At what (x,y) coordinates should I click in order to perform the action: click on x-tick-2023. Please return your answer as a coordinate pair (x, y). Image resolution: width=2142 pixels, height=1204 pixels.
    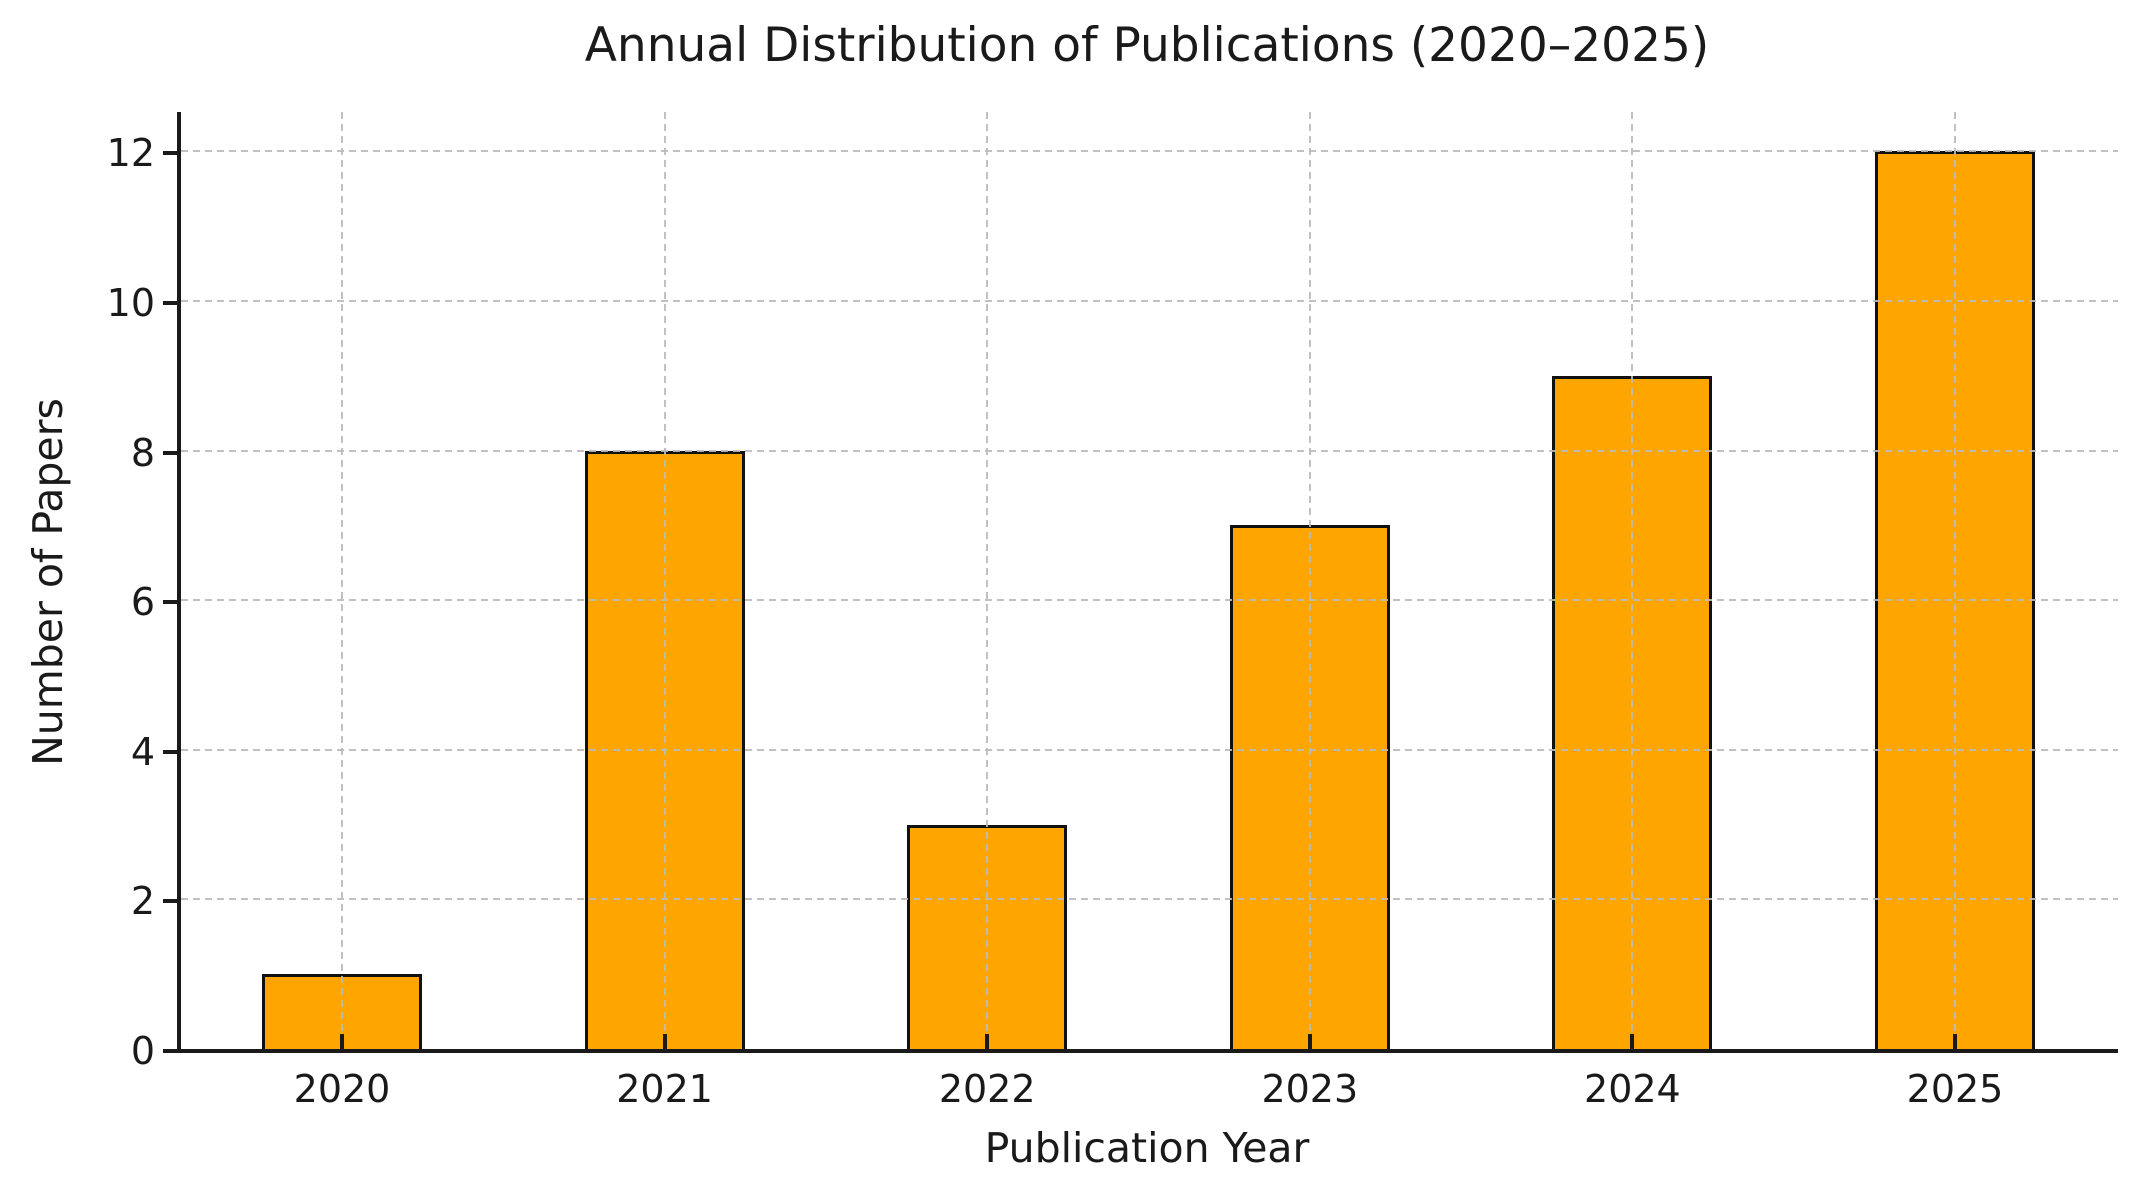
    Looking at the image, I should click on (1309, 1041).